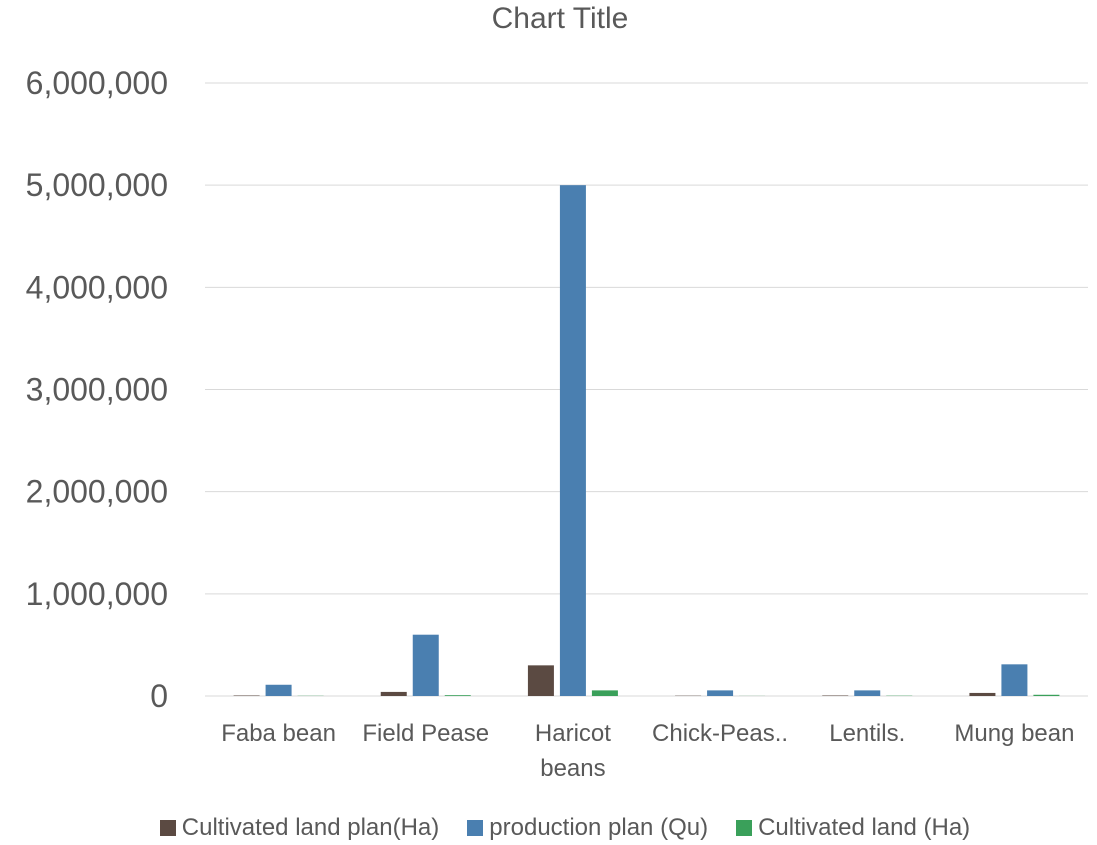 This screenshot has height=845, width=1097. I want to click on x-tick-label: Chick-Peas.., so click(720, 733).